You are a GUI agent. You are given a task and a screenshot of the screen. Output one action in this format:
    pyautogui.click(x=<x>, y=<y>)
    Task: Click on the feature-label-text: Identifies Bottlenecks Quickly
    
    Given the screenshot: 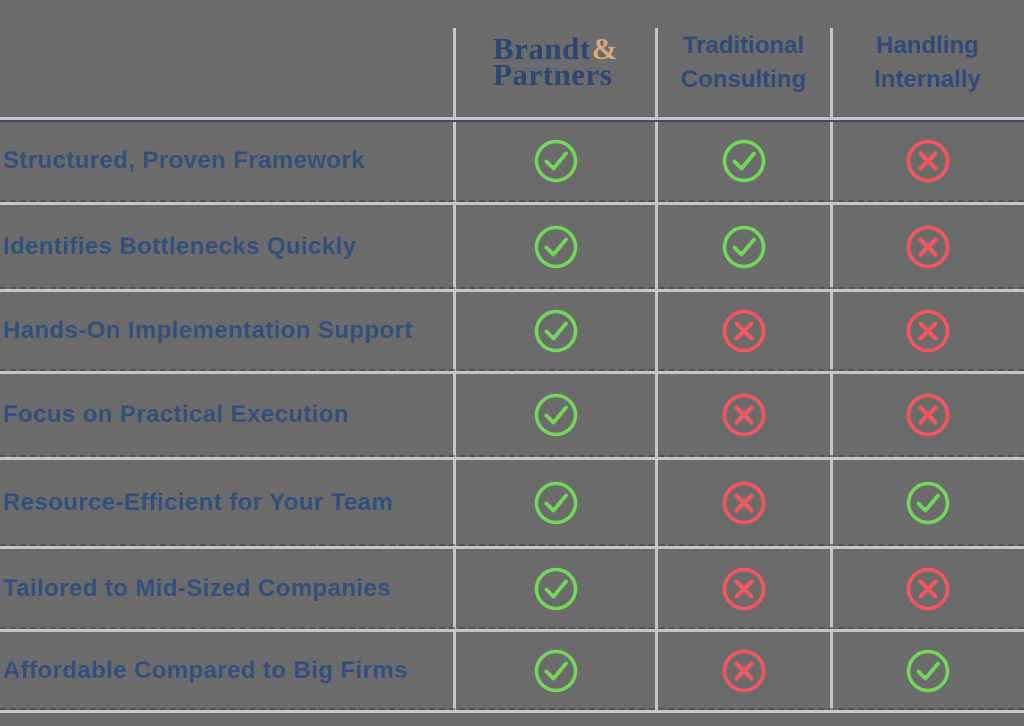 What is the action you would take?
    pyautogui.click(x=180, y=246)
    